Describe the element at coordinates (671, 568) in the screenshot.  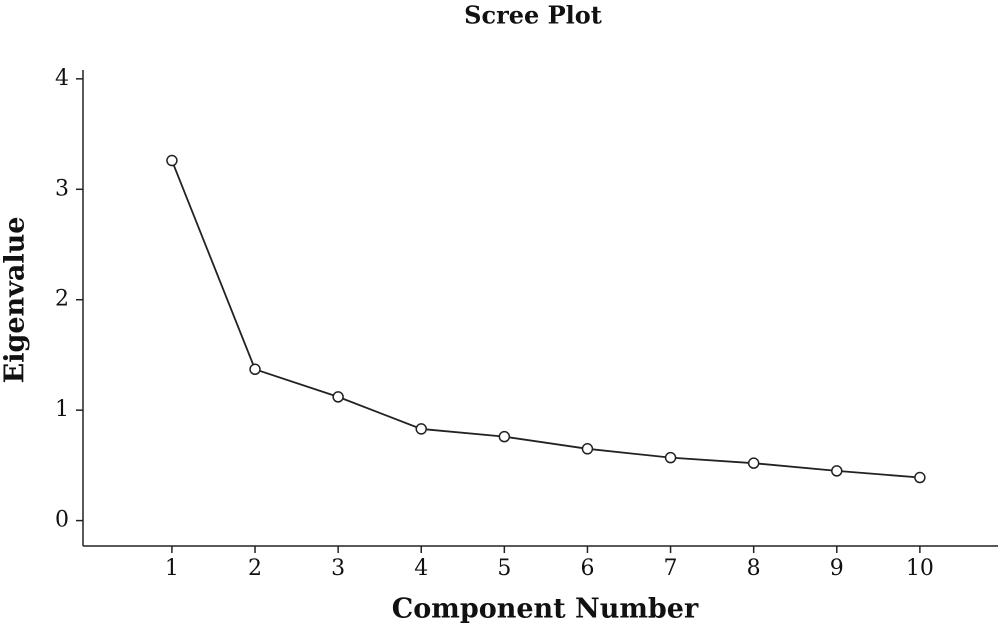
I see `x-tick-label: 7` at that location.